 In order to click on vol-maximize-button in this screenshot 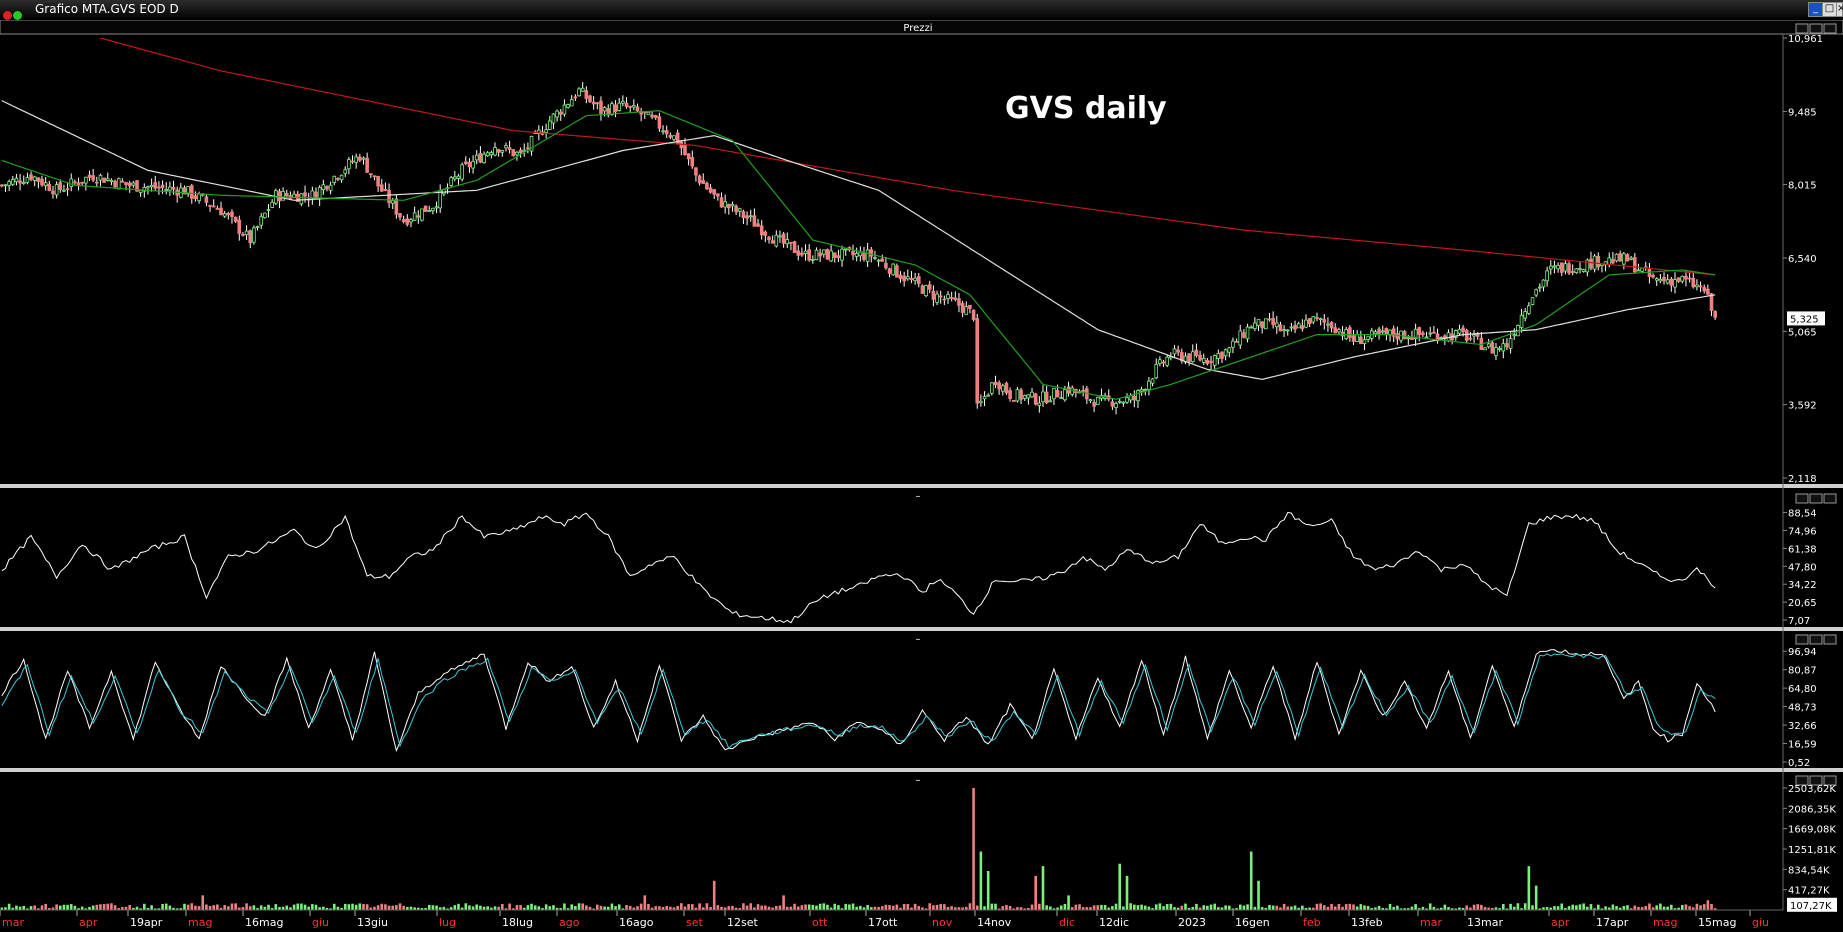, I will do `click(1816, 780)`.